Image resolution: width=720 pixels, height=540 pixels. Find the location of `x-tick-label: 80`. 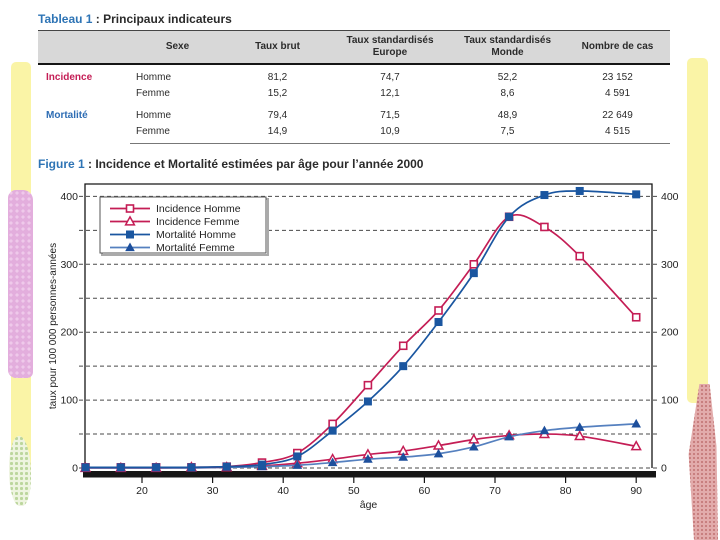

x-tick-label: 80 is located at coordinates (566, 491).